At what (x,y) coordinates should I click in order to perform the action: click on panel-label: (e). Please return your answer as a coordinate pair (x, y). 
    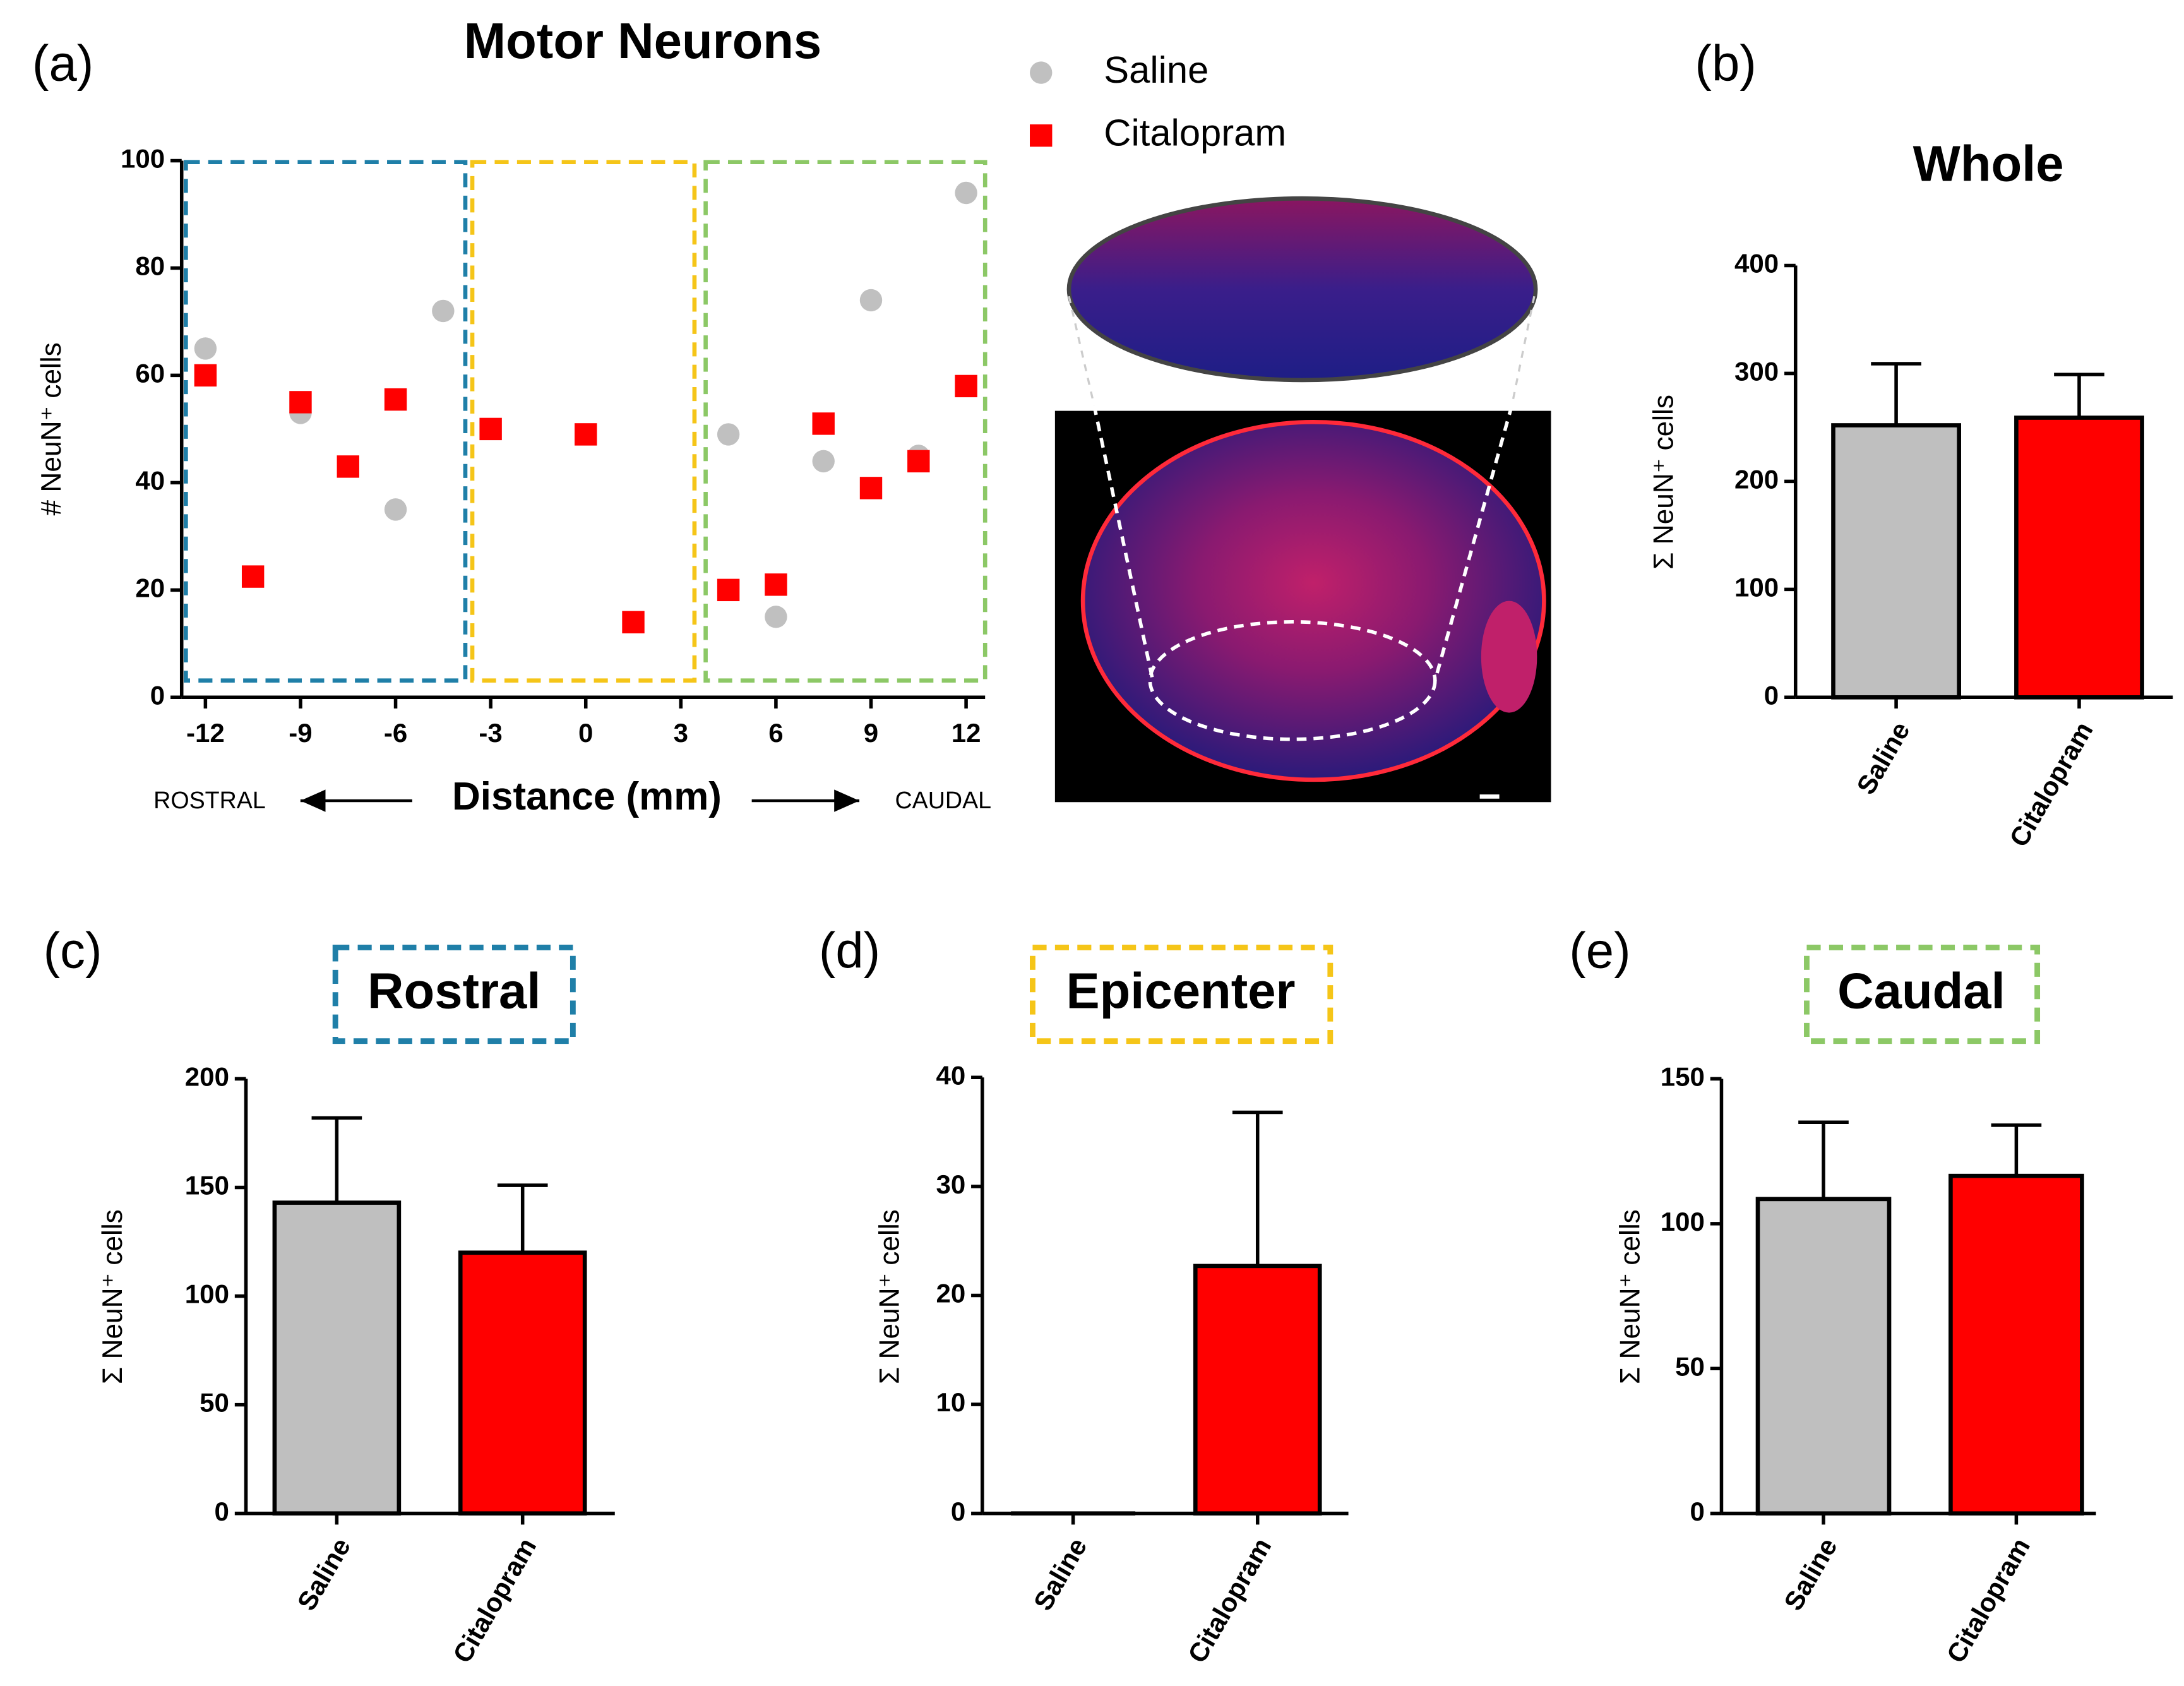
    Looking at the image, I should click on (1599, 951).